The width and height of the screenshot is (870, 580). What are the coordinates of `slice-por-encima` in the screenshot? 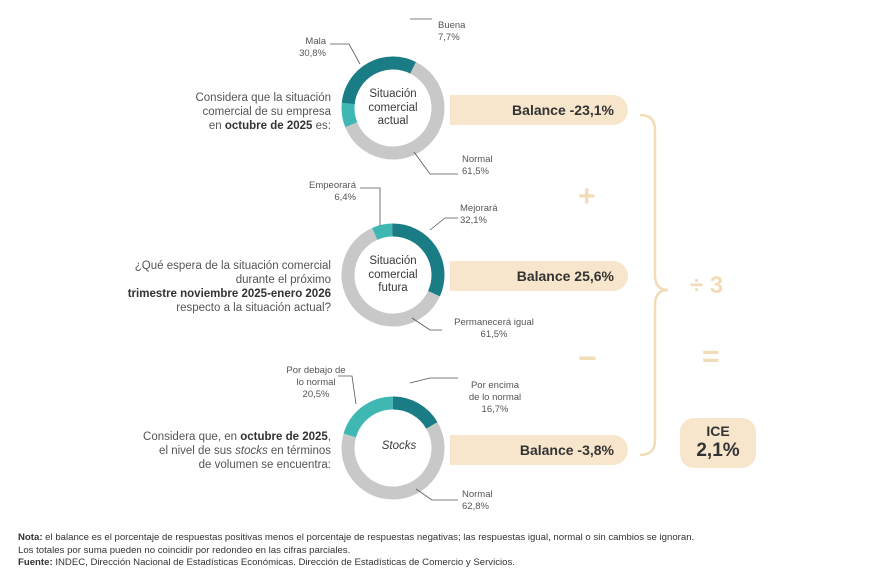 It's located at (415, 412).